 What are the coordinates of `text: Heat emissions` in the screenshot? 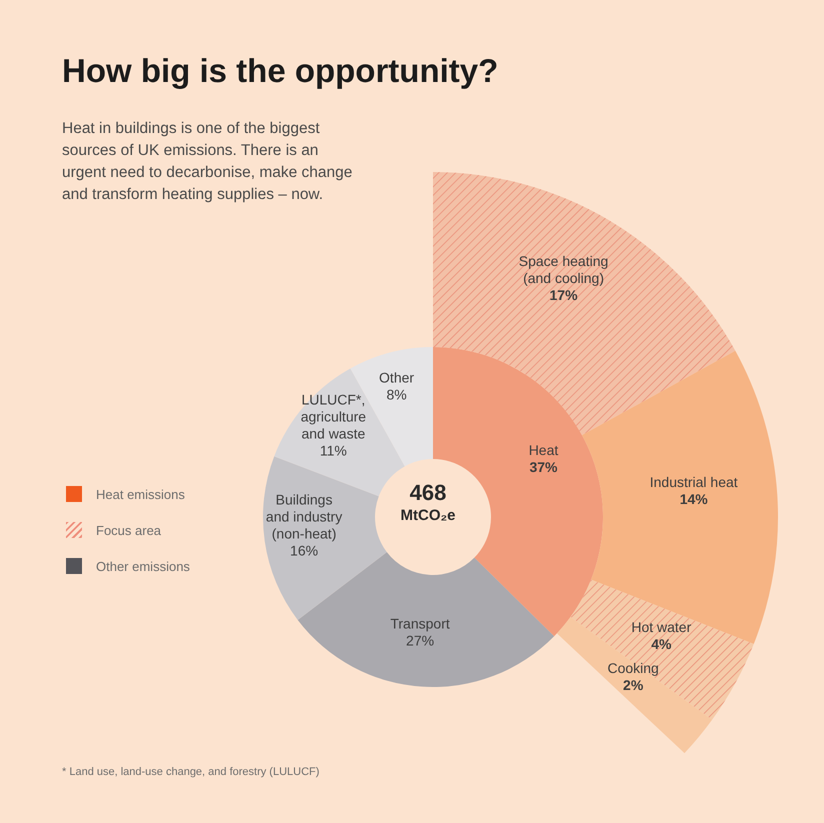 It's located at (140, 494).